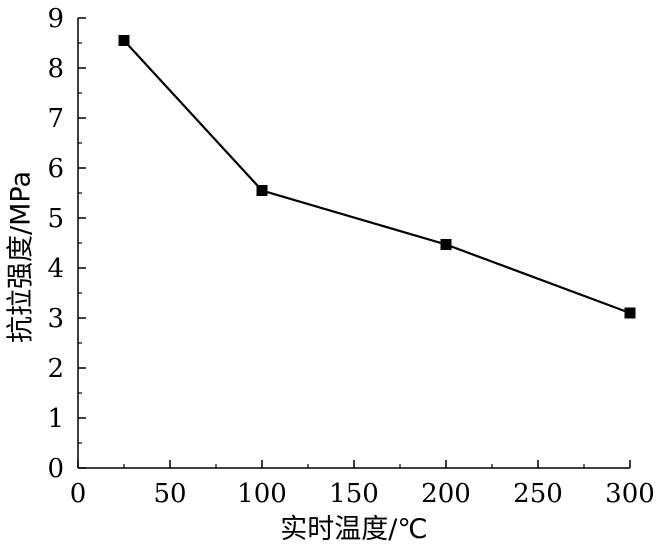  I want to click on y-tick-label: 3, so click(55, 319).